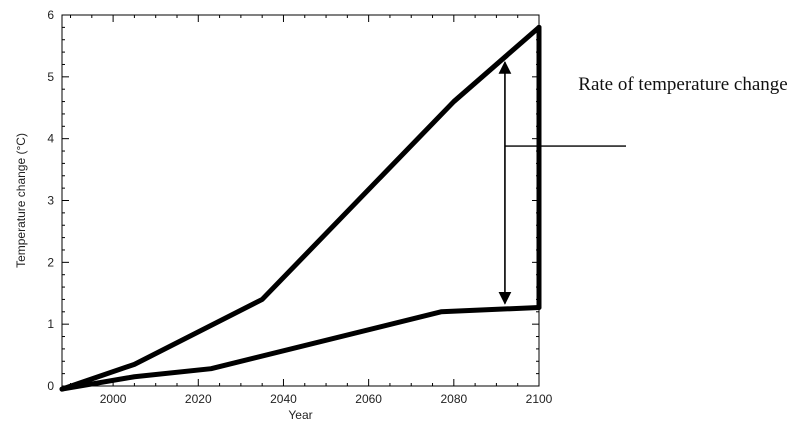  What do you see at coordinates (50, 139) in the screenshot?
I see `y-tick-label: 4` at bounding box center [50, 139].